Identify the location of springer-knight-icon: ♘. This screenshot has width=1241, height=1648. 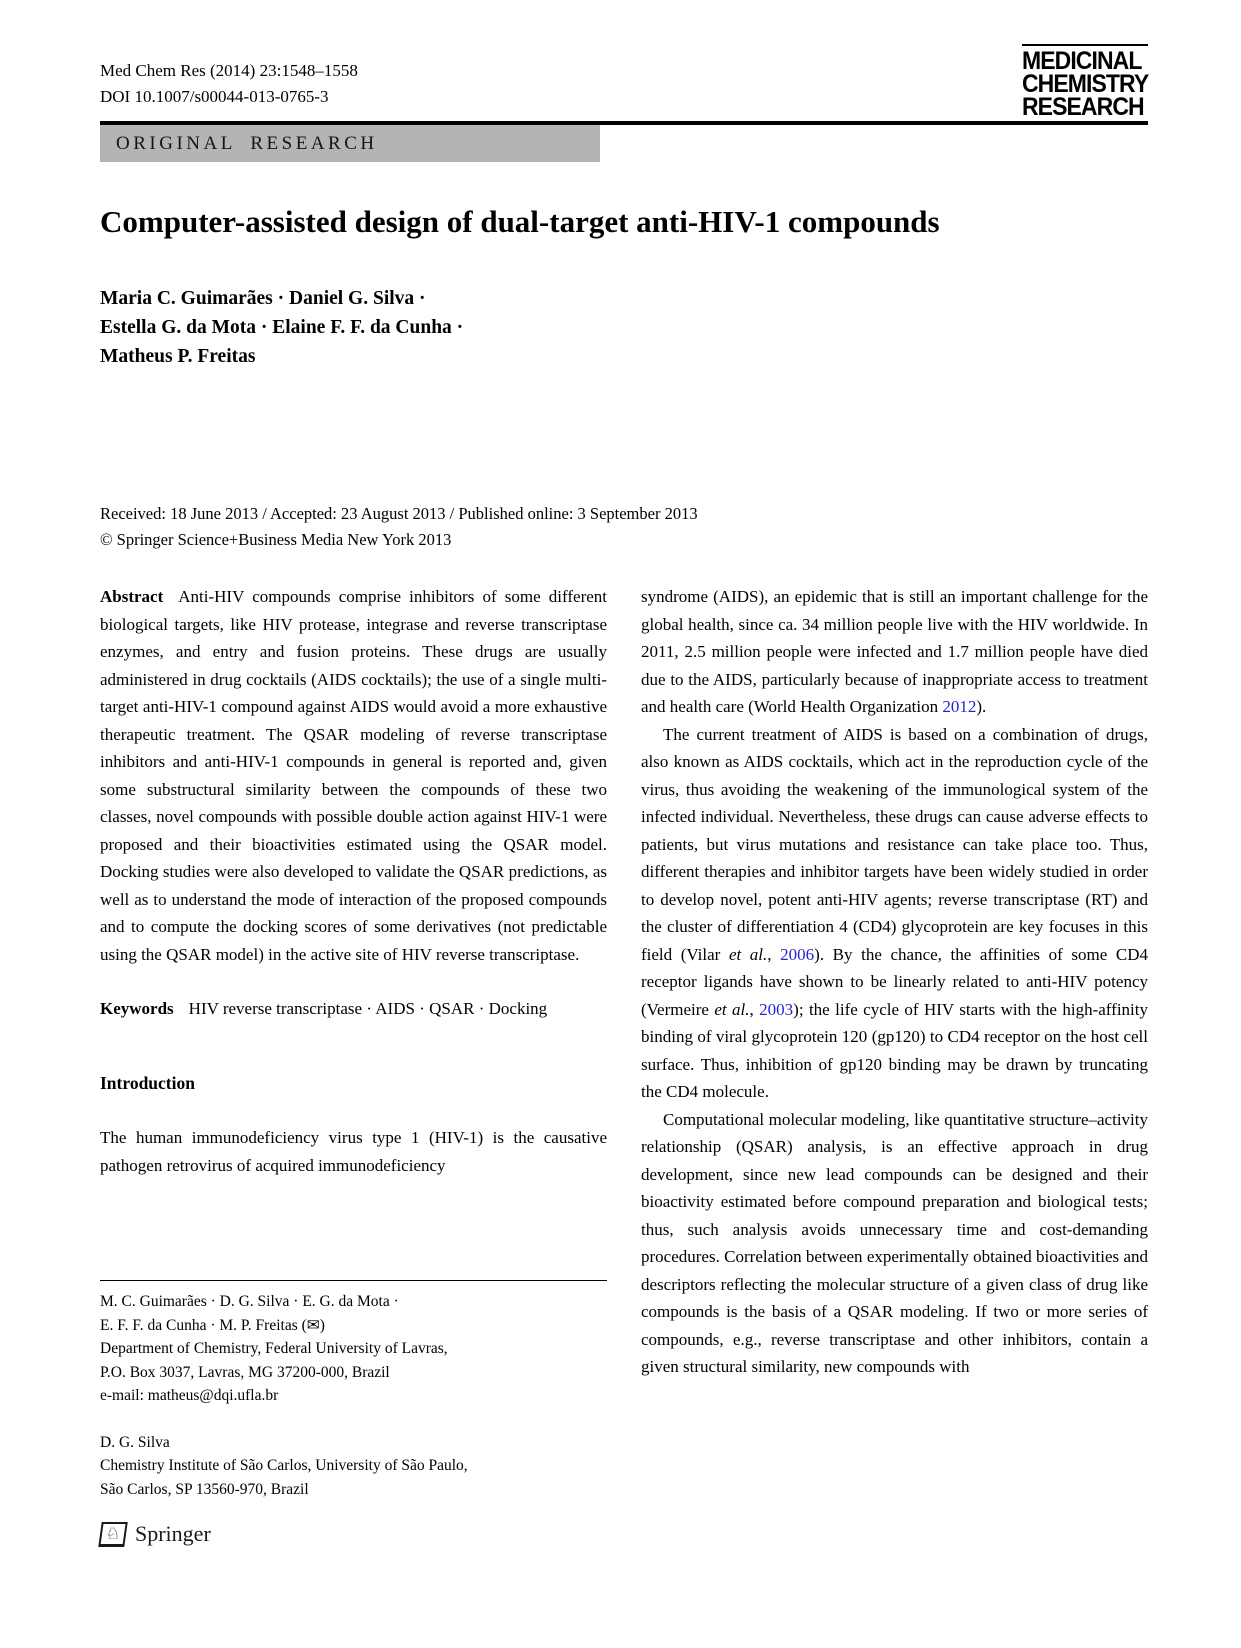
(113, 1534).